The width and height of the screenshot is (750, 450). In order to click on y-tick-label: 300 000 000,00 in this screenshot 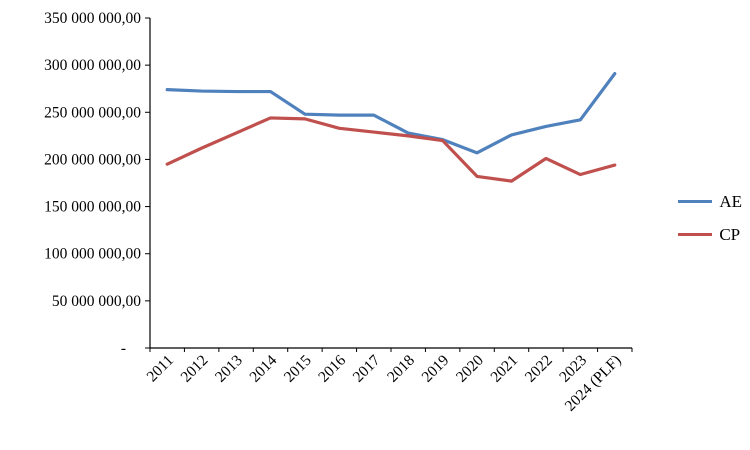, I will do `click(92, 65)`.